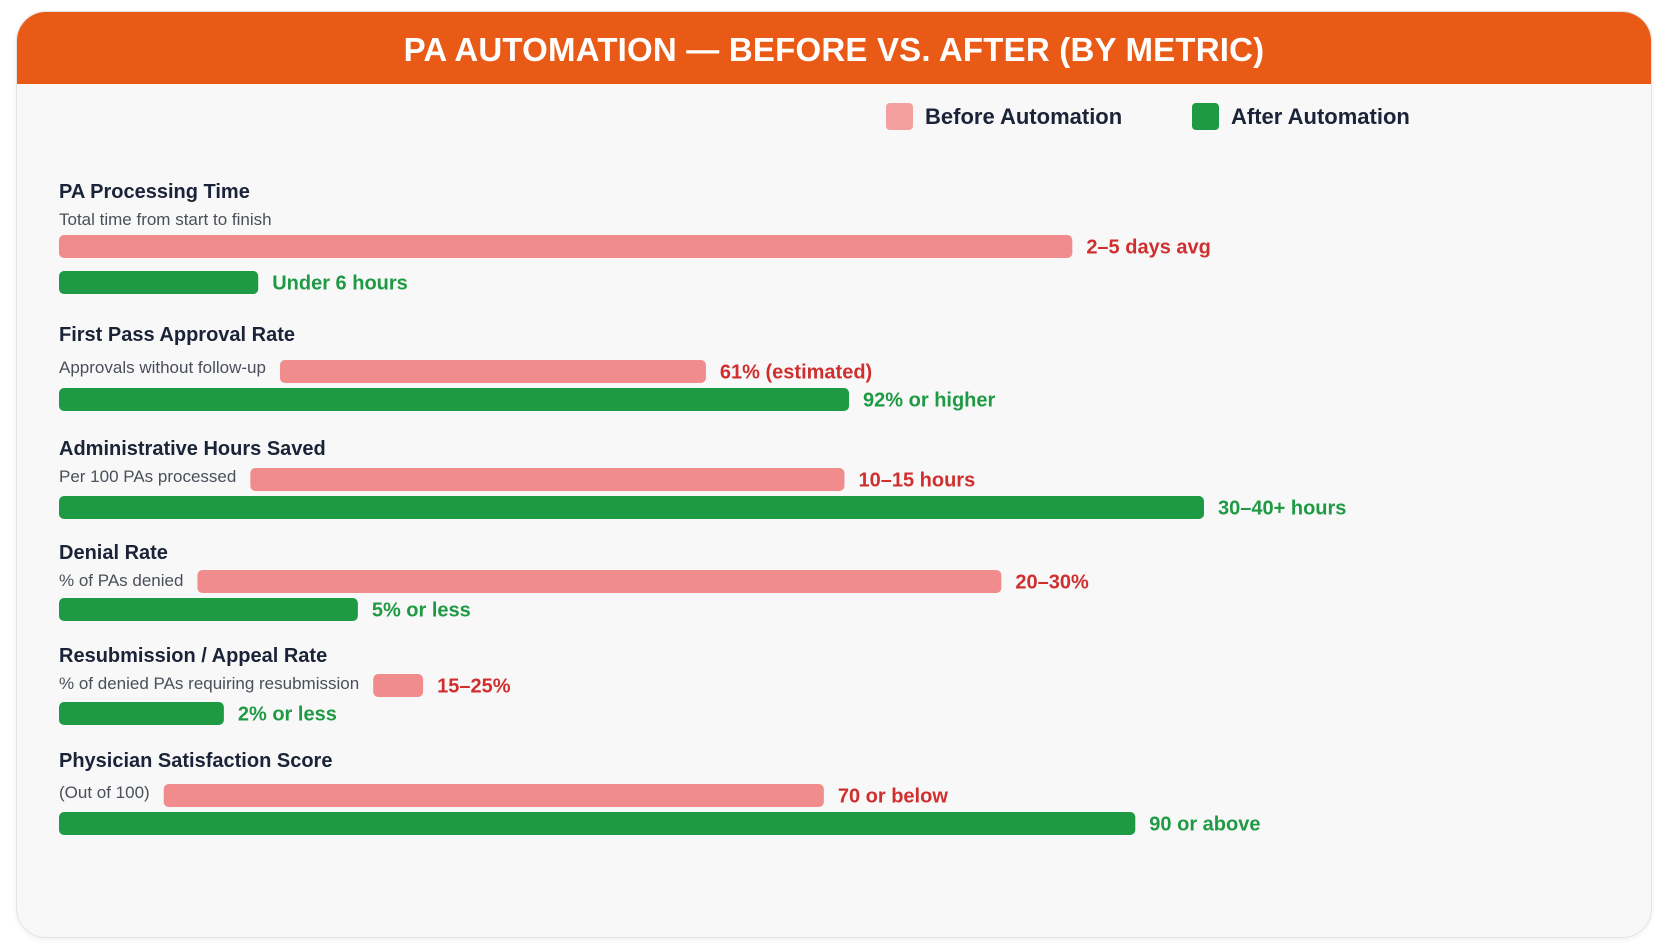  Describe the element at coordinates (929, 401) in the screenshot. I see `after-value-label: 92% or higher` at that location.